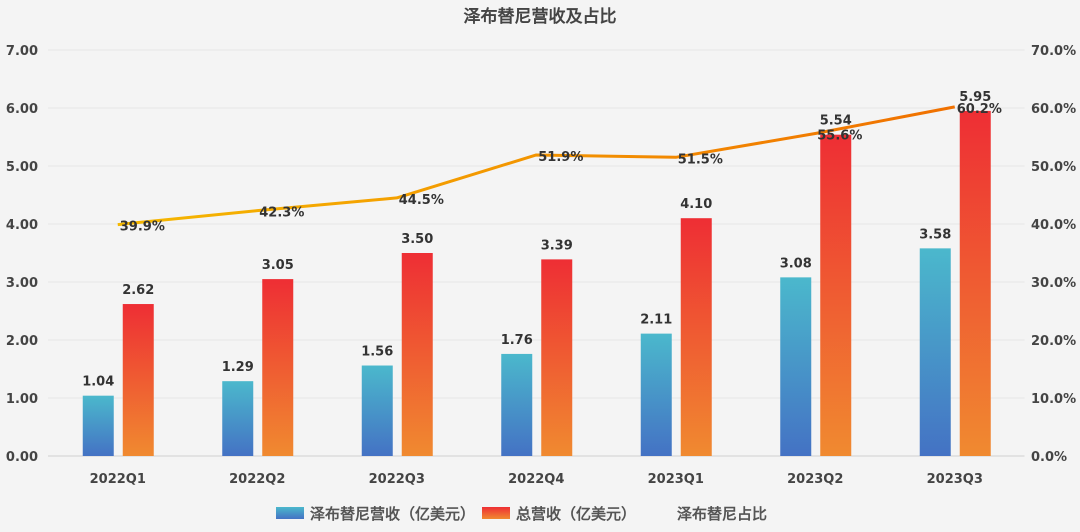 This screenshot has height=532, width=1080. What do you see at coordinates (392, 514) in the screenshot?
I see `legend-label-zanubrutinib: 泽布替尼营收（亿美元）` at bounding box center [392, 514].